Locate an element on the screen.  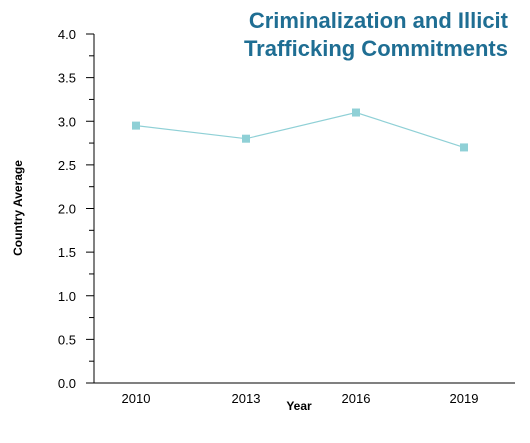
y-ticks: 0.0 0.5 1.0 1.5 2.0 2.5 3.0 3.5 4.0 is located at coordinates (76, 209).